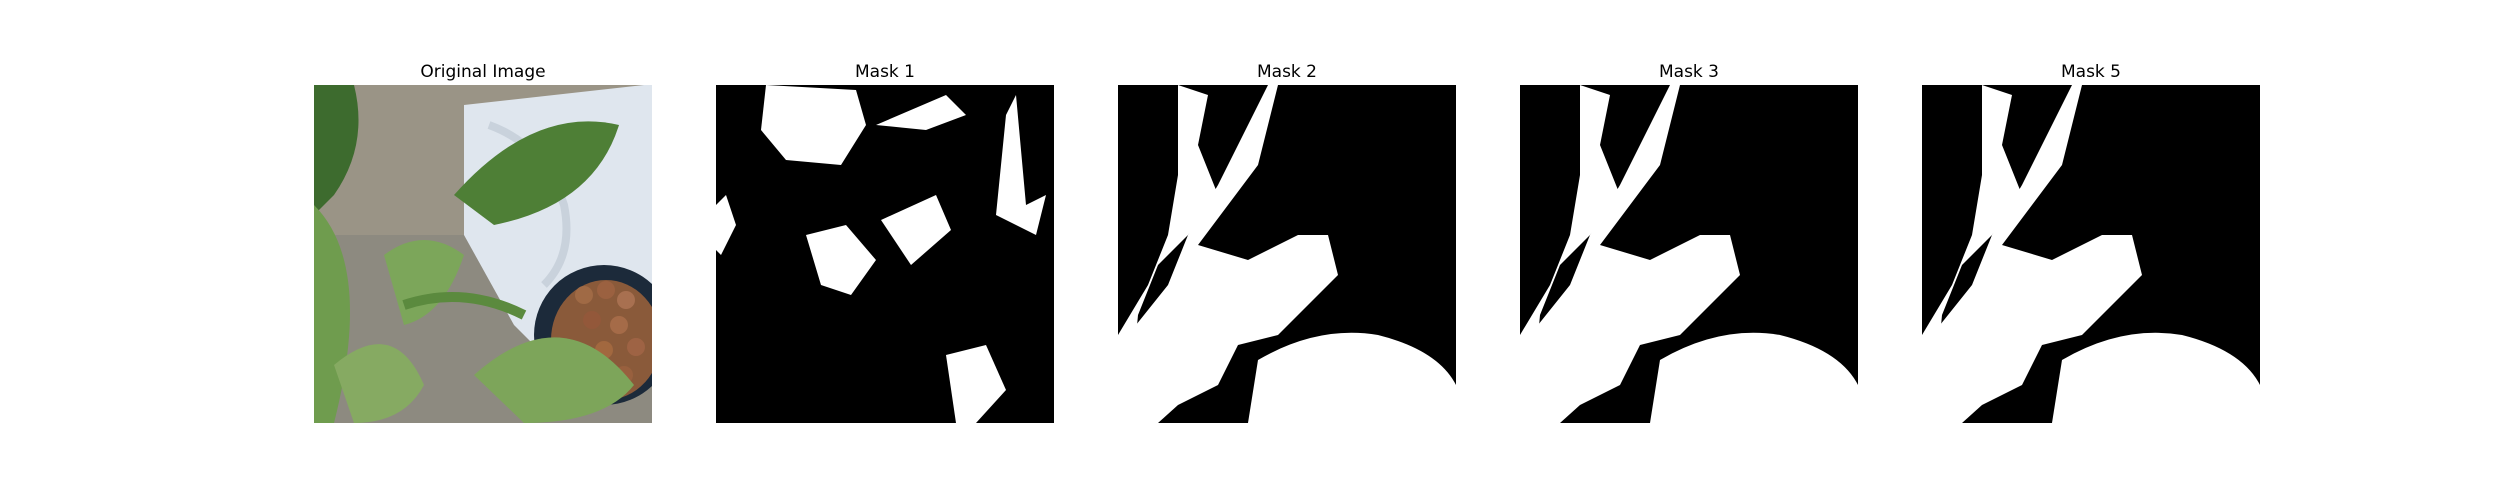 The image size is (2500, 500). I want to click on panel-mask-1: Mask 1, so click(885, 241).